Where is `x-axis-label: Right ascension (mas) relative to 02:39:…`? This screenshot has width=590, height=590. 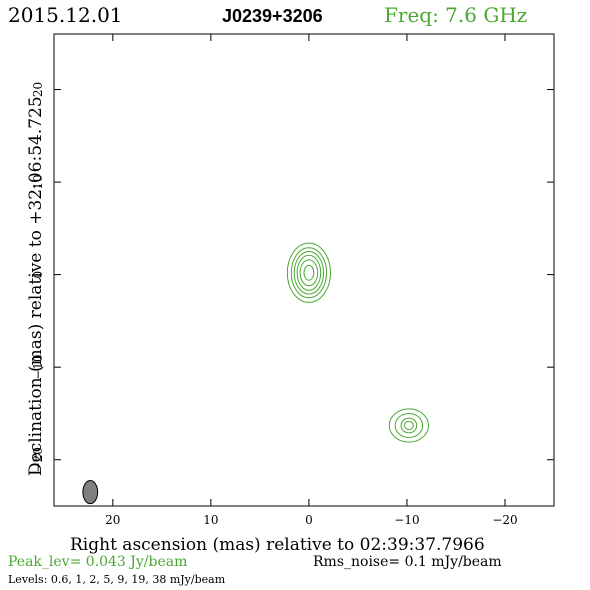
x-axis-label: Right ascension (mas) relative to 02:39:… is located at coordinates (277, 545).